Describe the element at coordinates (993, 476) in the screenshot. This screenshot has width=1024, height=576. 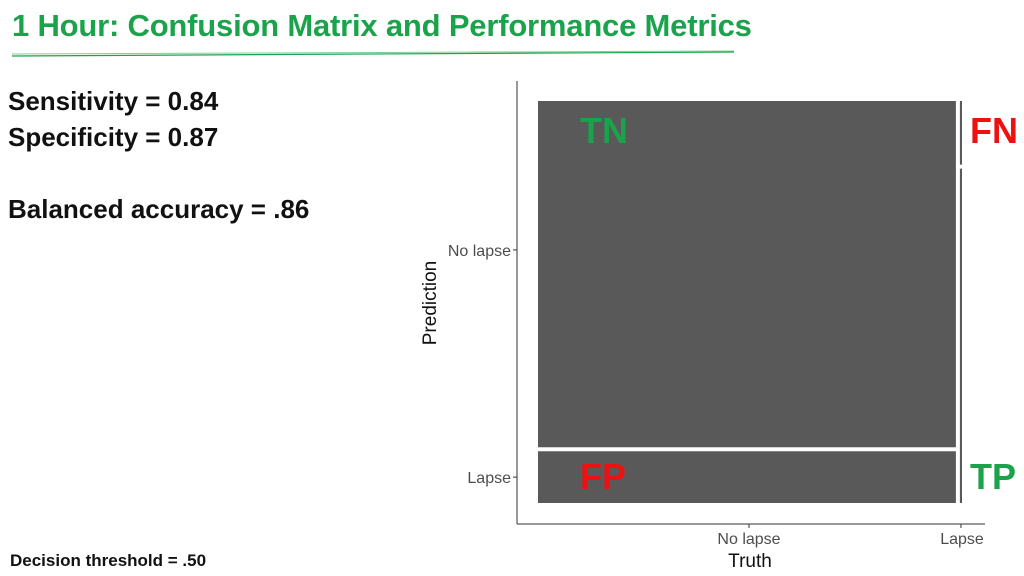
I see `cell-label-tp: TP` at that location.